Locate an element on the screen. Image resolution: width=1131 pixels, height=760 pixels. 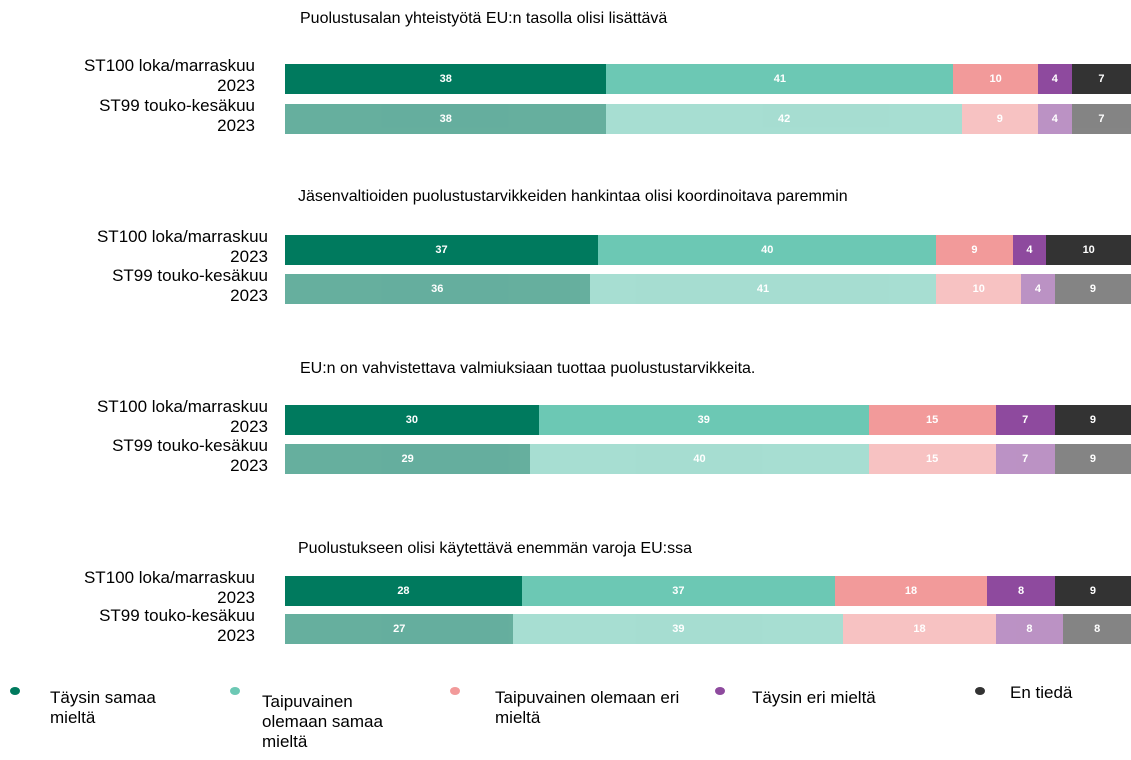
bar-segment: 29 is located at coordinates (408, 459).